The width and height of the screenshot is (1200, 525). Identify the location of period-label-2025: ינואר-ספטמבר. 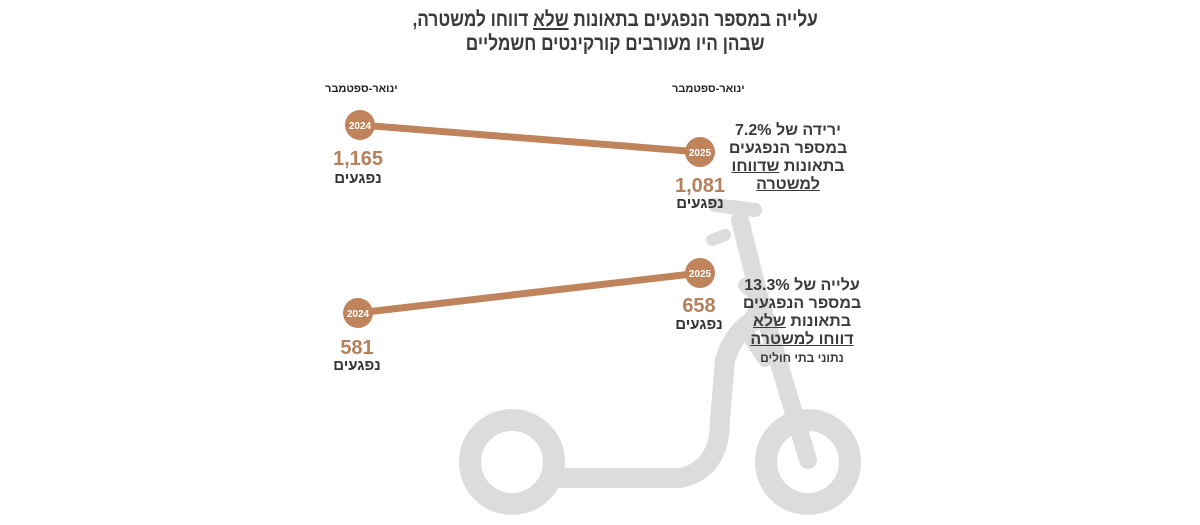
(708, 89).